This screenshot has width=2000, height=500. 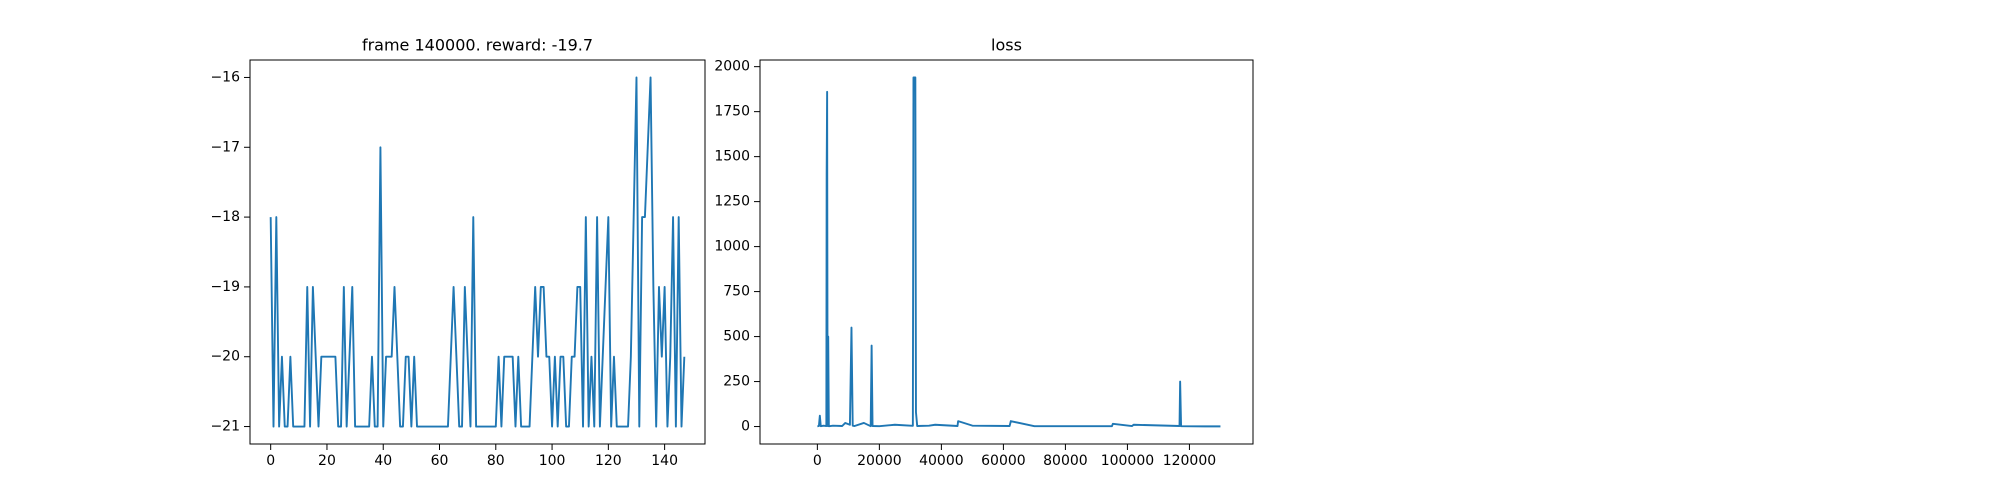 I want to click on y-tick-label: −21, so click(x=225, y=427).